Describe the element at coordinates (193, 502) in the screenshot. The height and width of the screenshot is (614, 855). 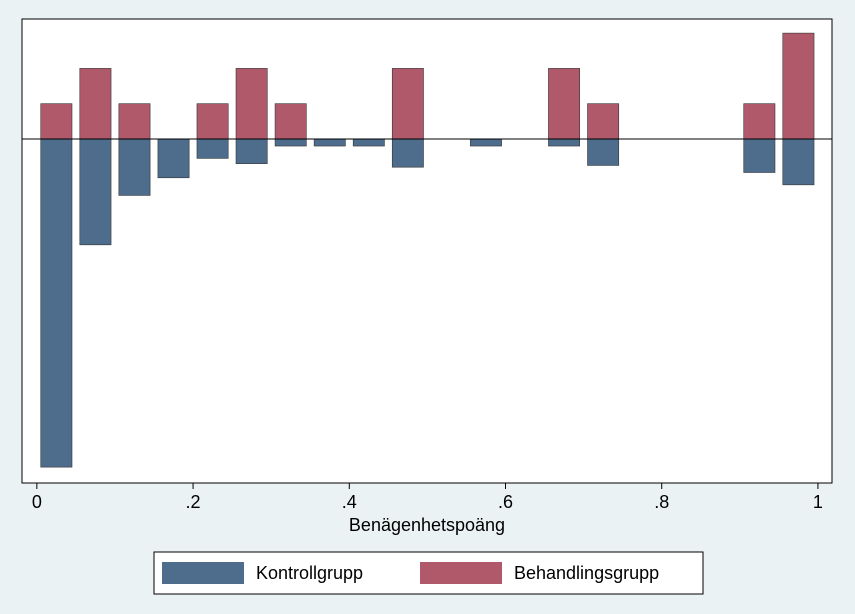
I see `x-tick-label: .2` at that location.